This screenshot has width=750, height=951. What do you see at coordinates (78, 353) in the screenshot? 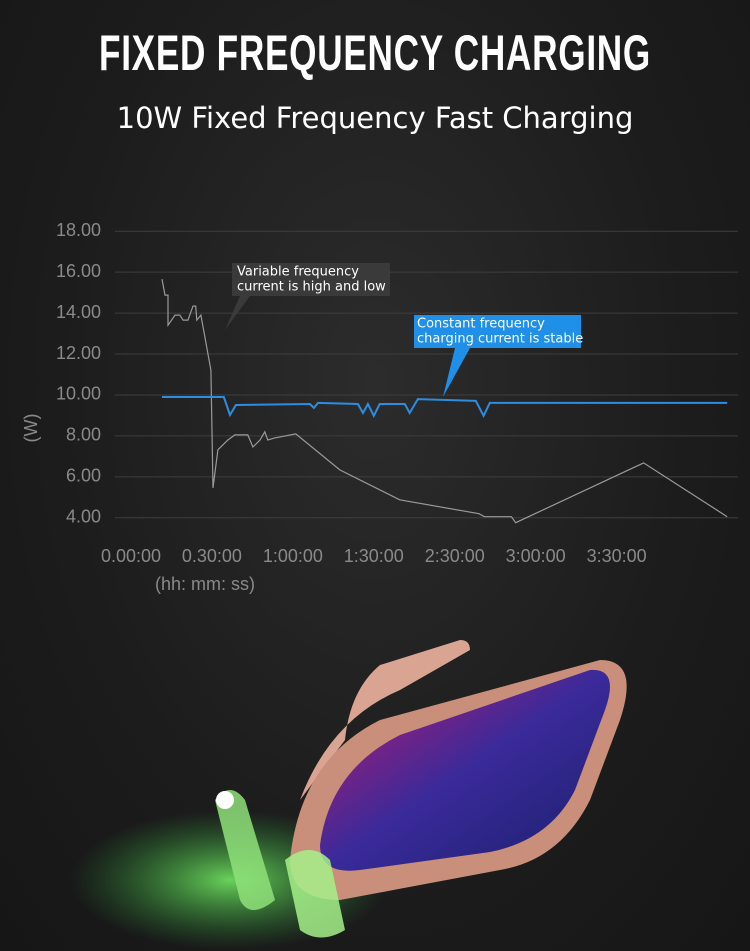
I see `y-tick-label: 12.00` at bounding box center [78, 353].